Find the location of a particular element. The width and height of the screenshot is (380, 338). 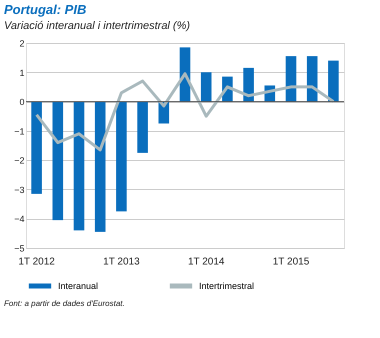

y-tick-label: −5 is located at coordinates (19, 249).